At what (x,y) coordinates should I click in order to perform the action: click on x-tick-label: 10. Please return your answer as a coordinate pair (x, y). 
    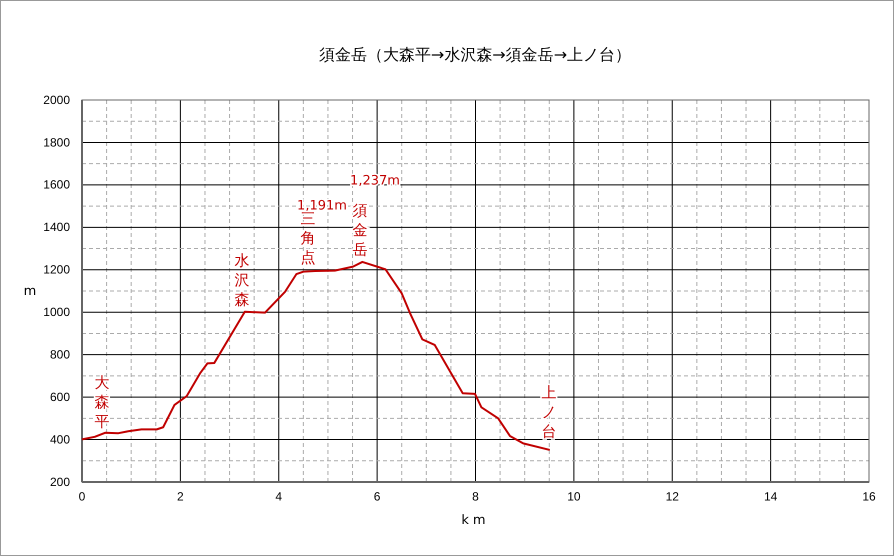
    Looking at the image, I should click on (574, 497).